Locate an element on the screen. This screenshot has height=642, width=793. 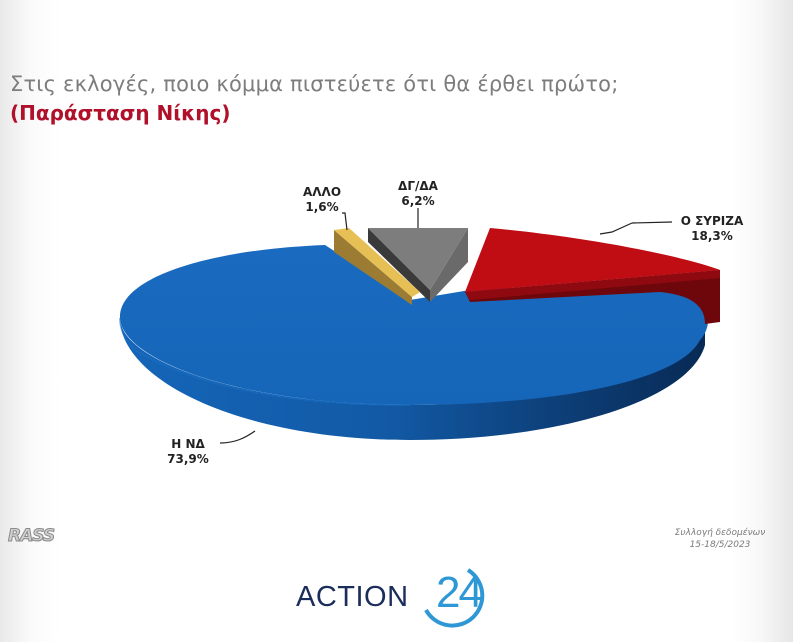
leader-line-syriza is located at coordinates (636, 228).